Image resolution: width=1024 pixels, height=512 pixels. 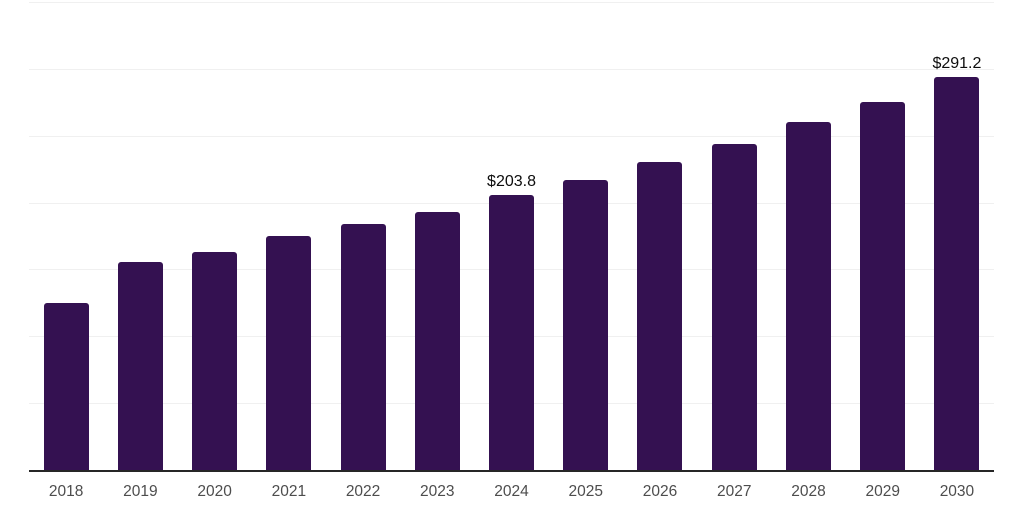 I want to click on x-tick-label: 2024, so click(x=511, y=491).